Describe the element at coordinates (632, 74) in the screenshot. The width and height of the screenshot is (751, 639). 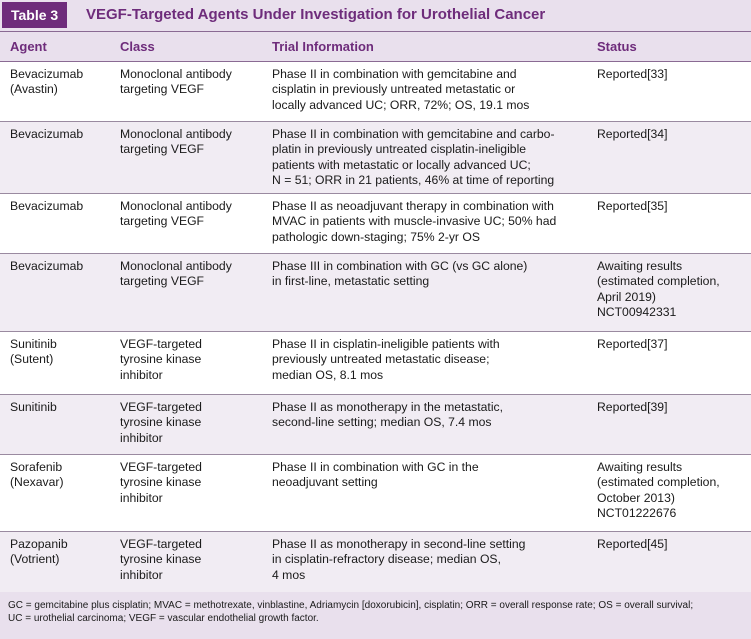
I see `status-cell: Reported[33]` at that location.